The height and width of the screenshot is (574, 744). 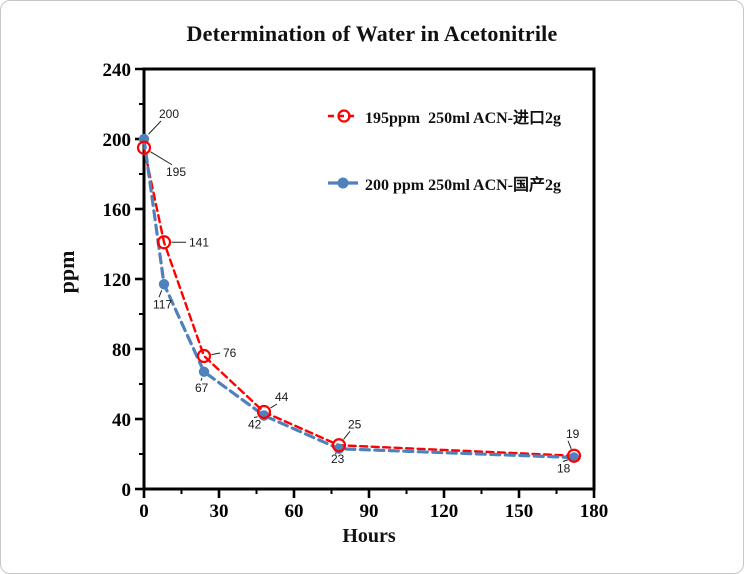 What do you see at coordinates (121, 420) in the screenshot?
I see `y-tick-label: 40` at bounding box center [121, 420].